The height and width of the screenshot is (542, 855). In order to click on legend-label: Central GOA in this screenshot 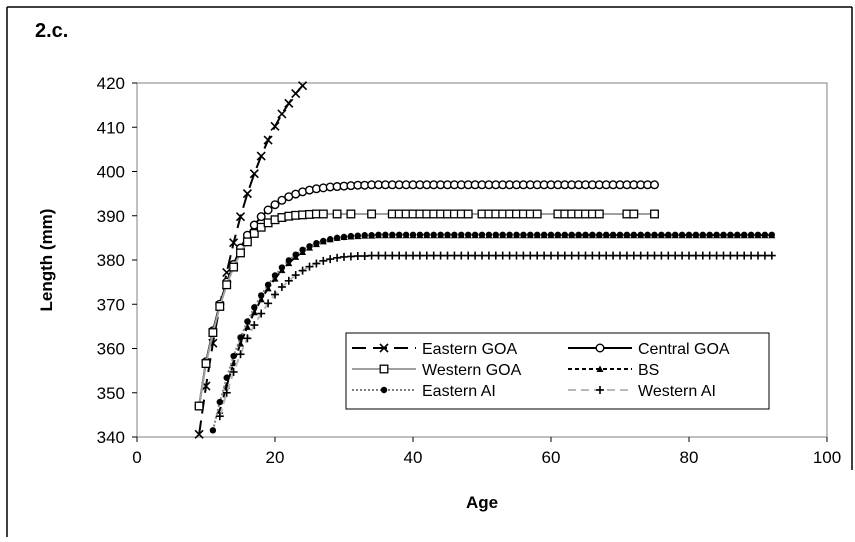, I will do `click(684, 349)`.